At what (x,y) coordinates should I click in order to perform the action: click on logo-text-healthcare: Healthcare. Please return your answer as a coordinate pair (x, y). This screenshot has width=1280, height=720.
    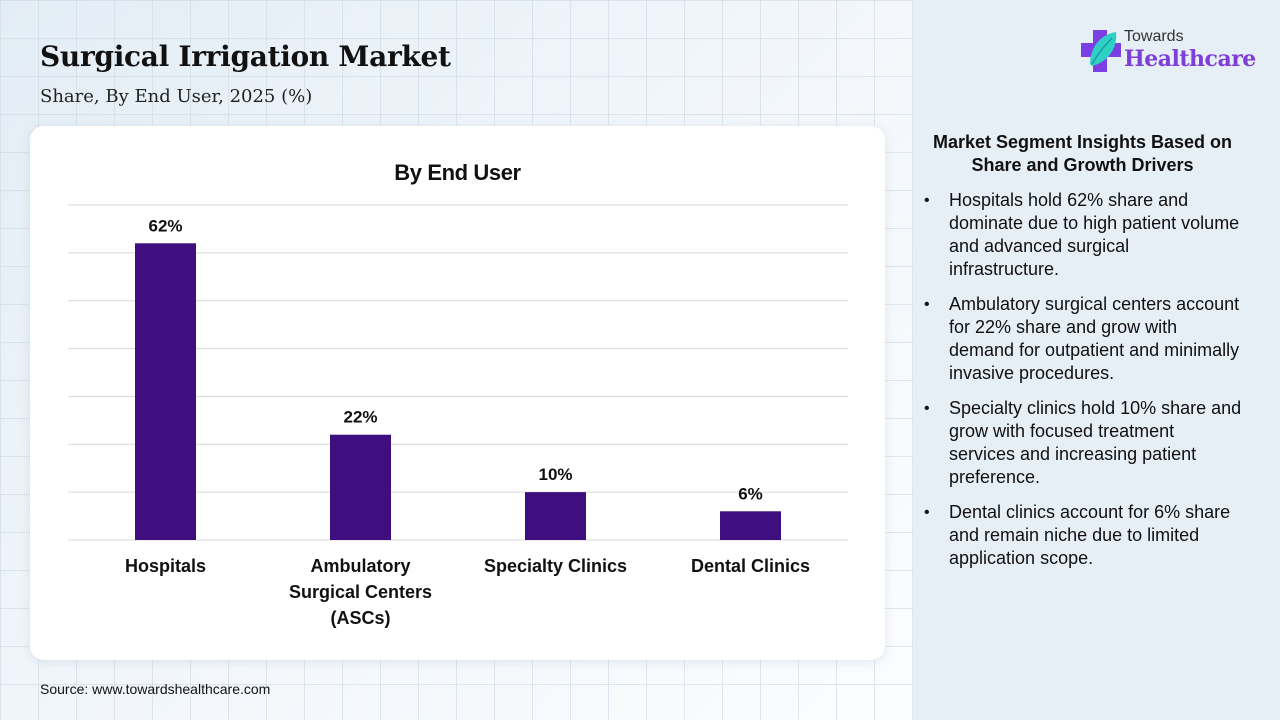
    Looking at the image, I should click on (1190, 59).